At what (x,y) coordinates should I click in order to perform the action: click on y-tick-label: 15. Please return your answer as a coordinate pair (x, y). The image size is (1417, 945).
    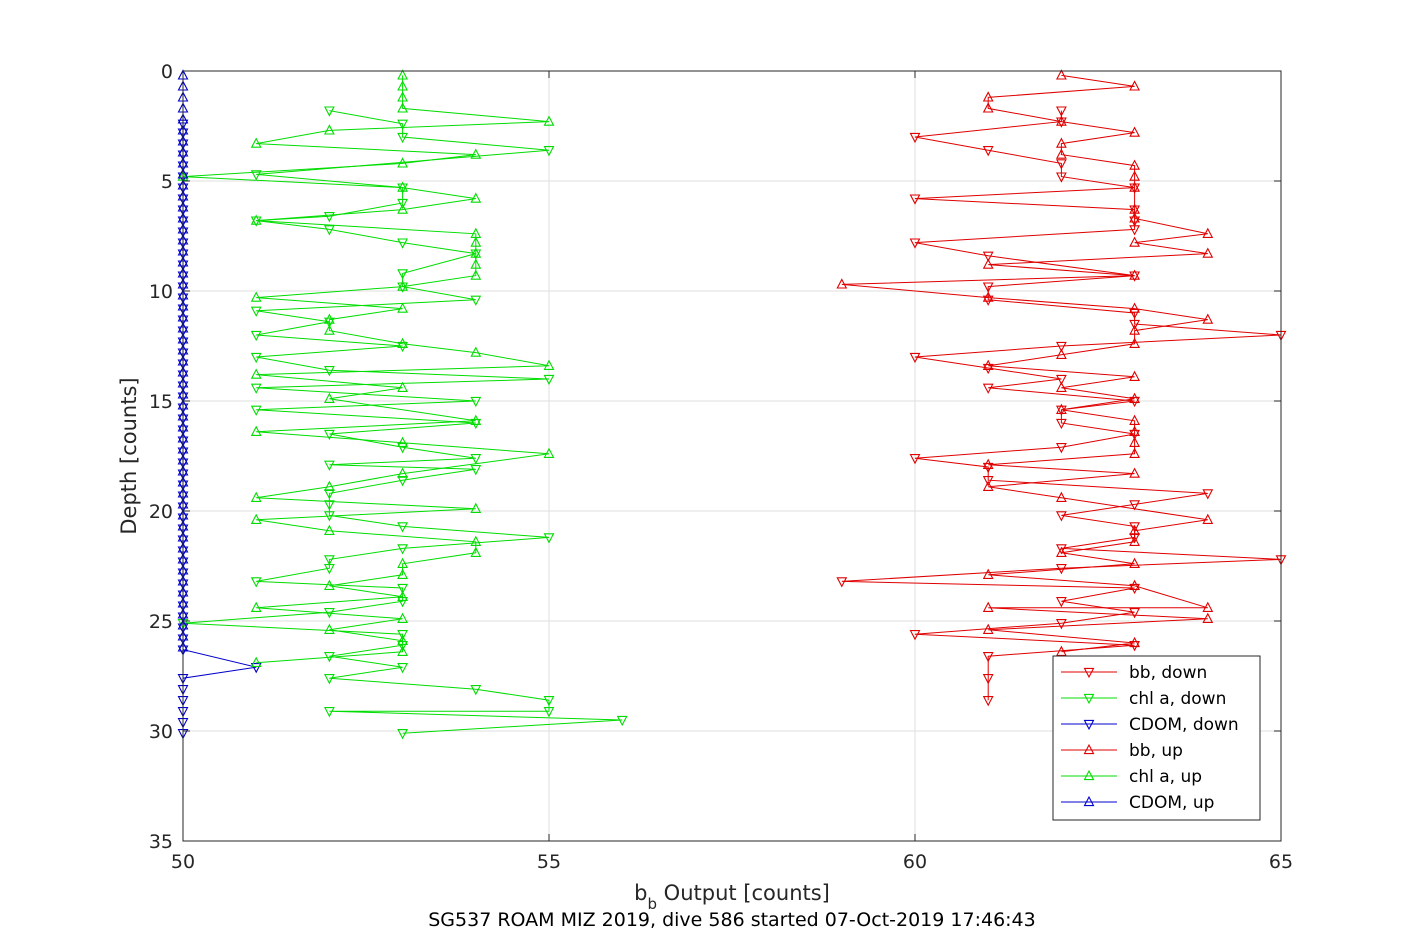
    Looking at the image, I should click on (161, 402).